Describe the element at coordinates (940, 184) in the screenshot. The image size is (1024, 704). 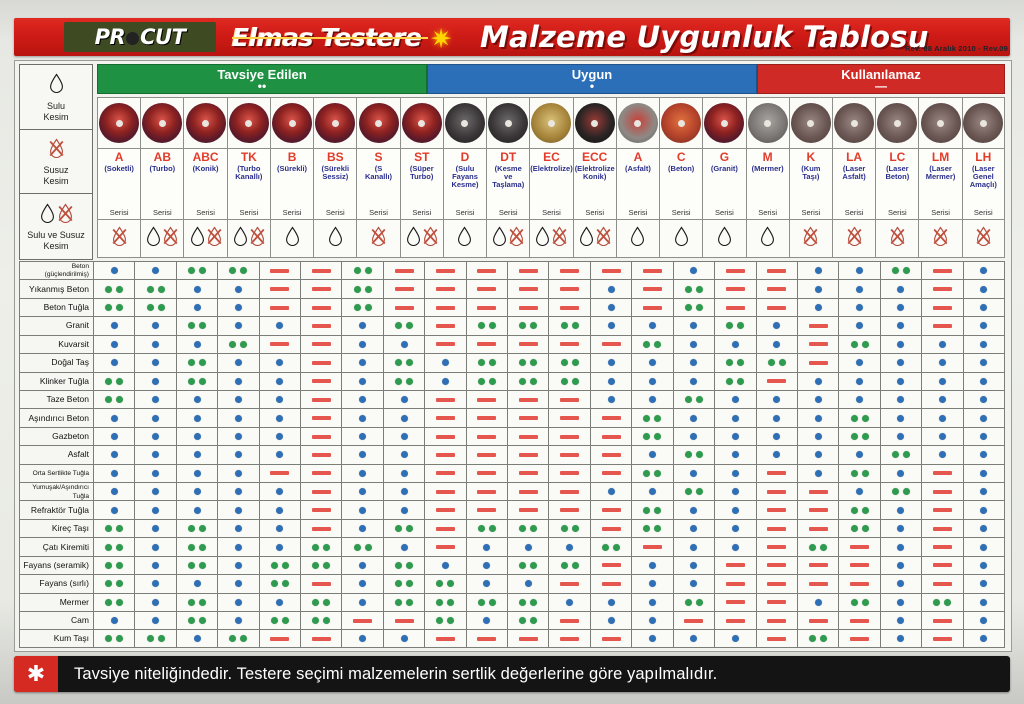
I see `column-header-cell: LM (Laser Mermer) Serisi` at that location.